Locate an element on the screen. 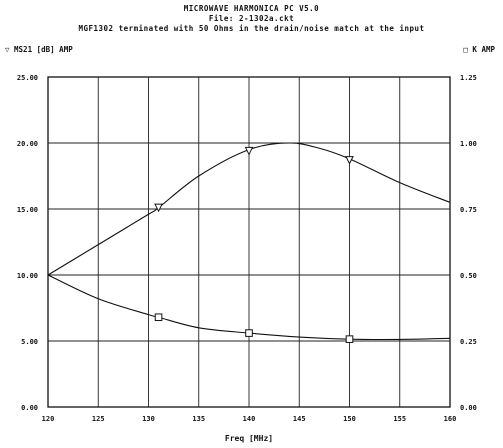 The image size is (503, 448). chart-title: MICROWAVE HARMONICA PC V5.0 is located at coordinates (251, 8).